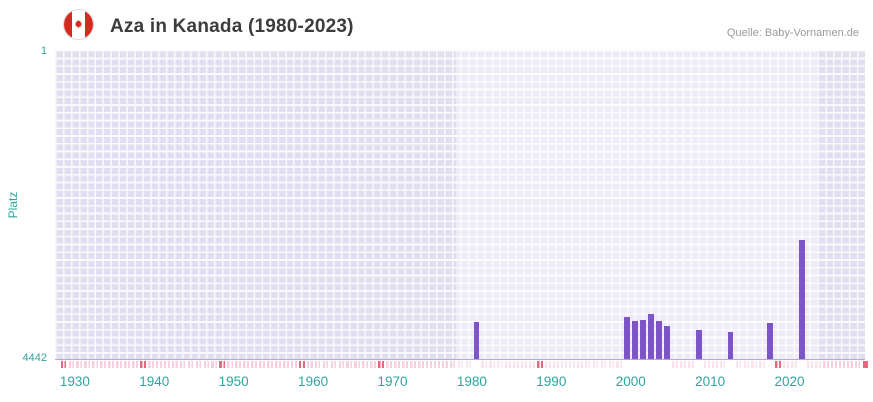 This screenshot has width=873, height=402. I want to click on no-data-mark-1981, so click(484, 364).